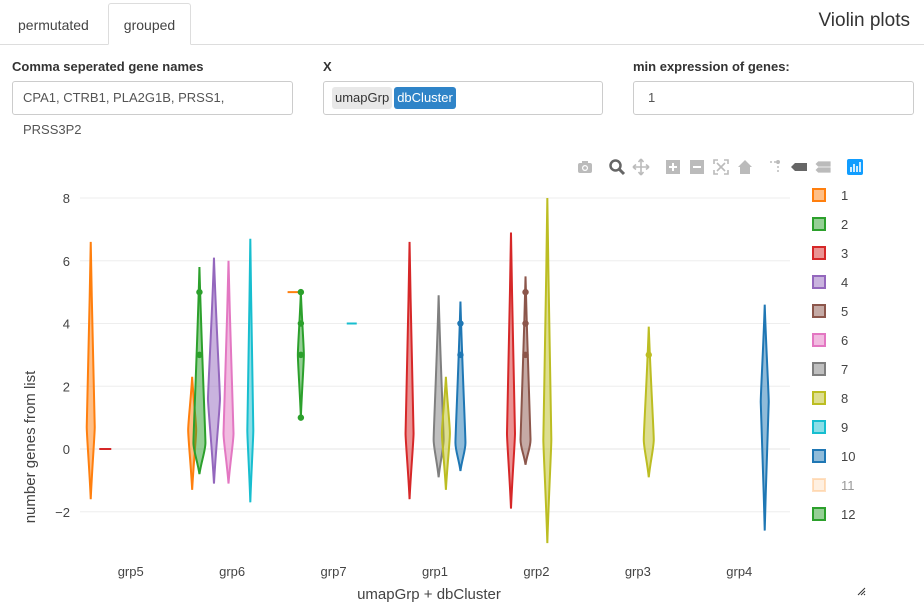 The width and height of the screenshot is (924, 615). I want to click on legend-label: 3, so click(844, 253).